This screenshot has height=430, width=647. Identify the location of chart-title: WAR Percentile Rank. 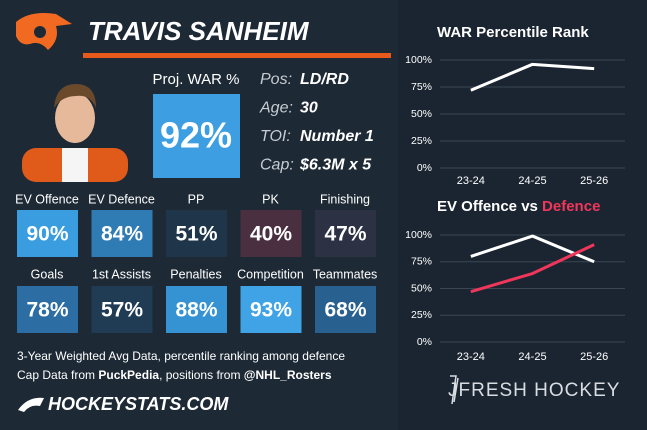
(513, 32).